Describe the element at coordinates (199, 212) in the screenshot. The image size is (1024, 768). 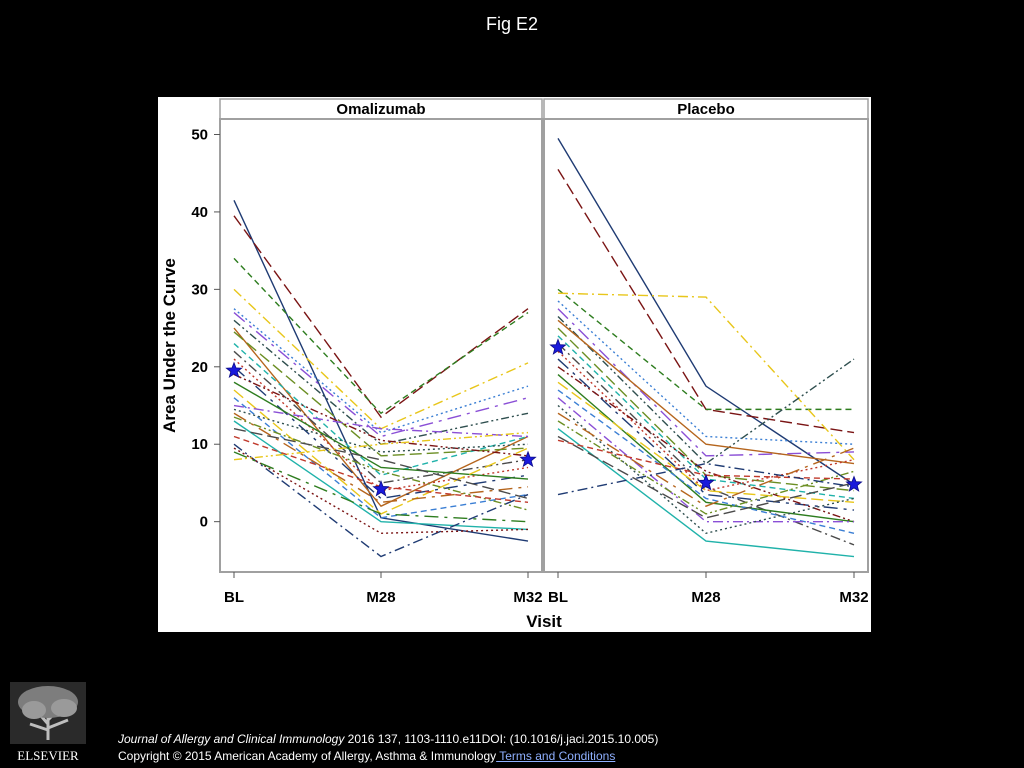
I see `y-tick-label: 40` at that location.